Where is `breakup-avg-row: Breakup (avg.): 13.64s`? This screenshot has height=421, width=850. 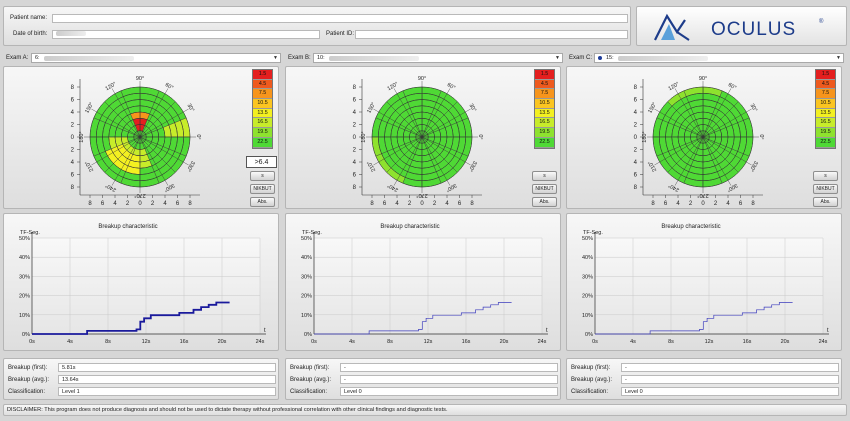
breakup-avg-row: Breakup (avg.): 13.64s is located at coordinates (142, 379).